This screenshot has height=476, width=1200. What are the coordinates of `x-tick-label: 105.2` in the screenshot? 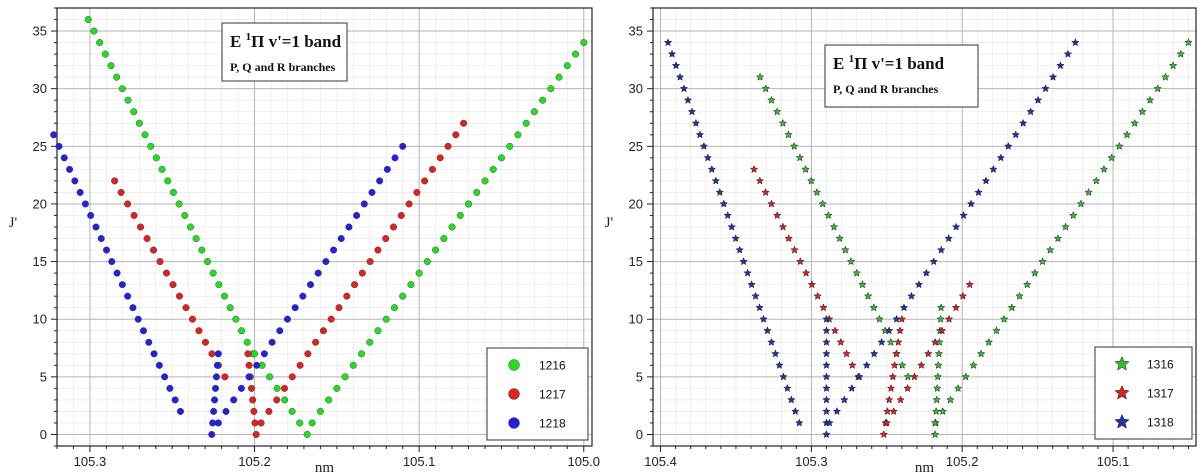 It's located at (254, 461).